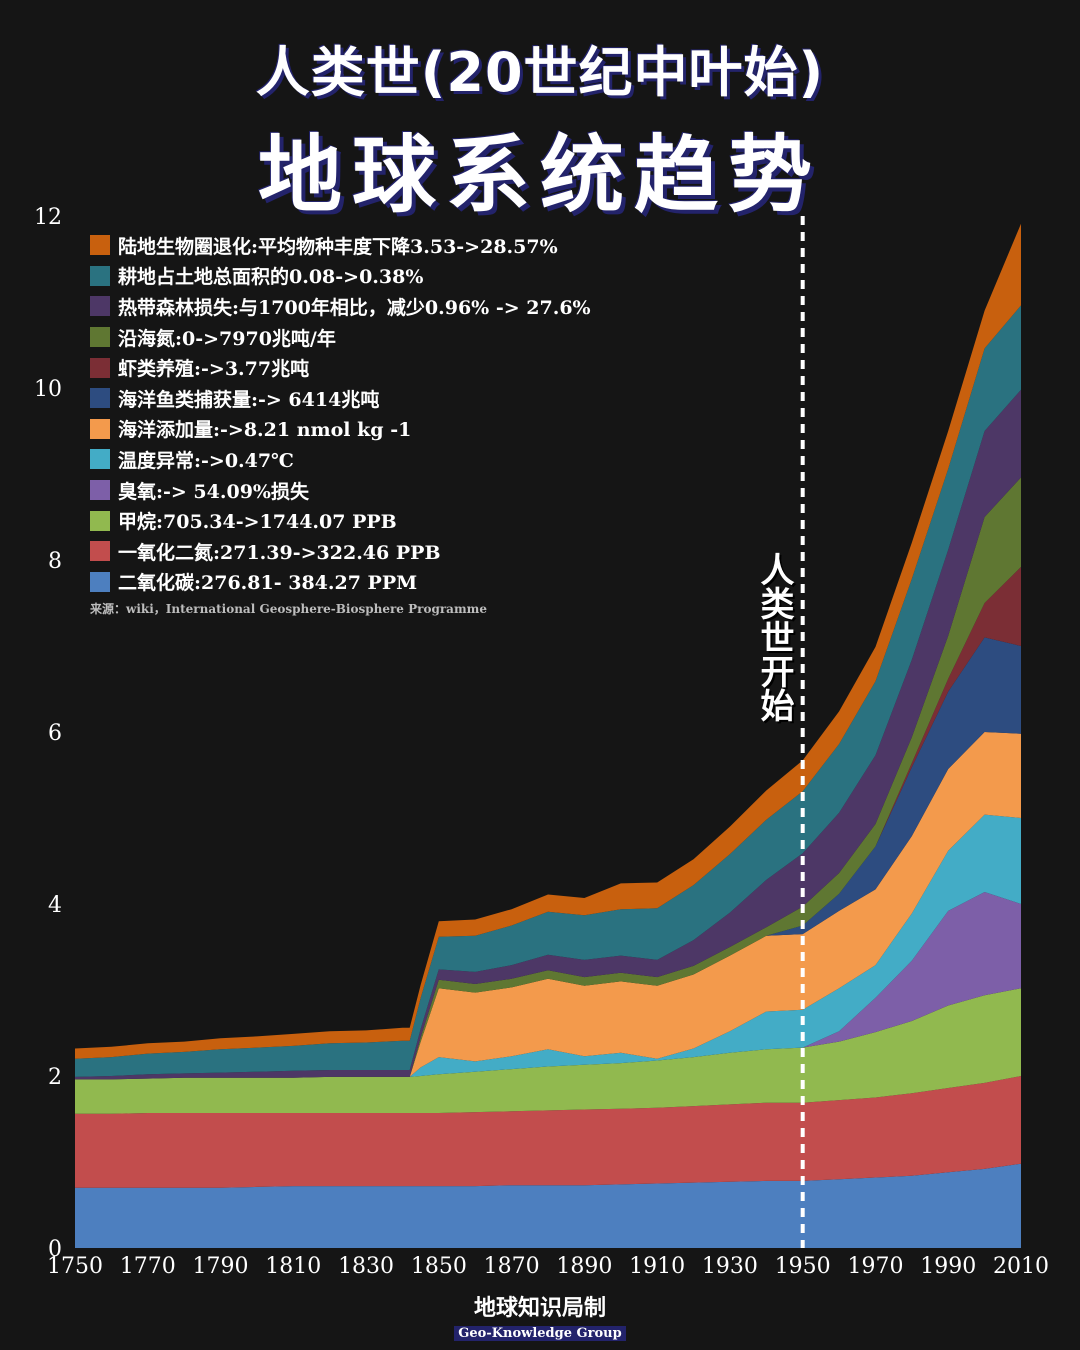 Image resolution: width=1080 pixels, height=1350 pixels. What do you see at coordinates (249, 399) in the screenshot?
I see `legend-label: 海洋鱼类捕获量:-> 6414兆吨` at bounding box center [249, 399].